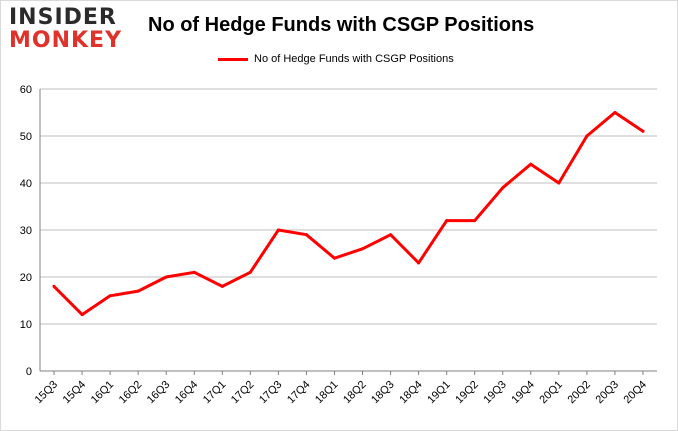 The width and height of the screenshot is (678, 431). I want to click on x-tick-label: 17Q4, so click(299, 393).